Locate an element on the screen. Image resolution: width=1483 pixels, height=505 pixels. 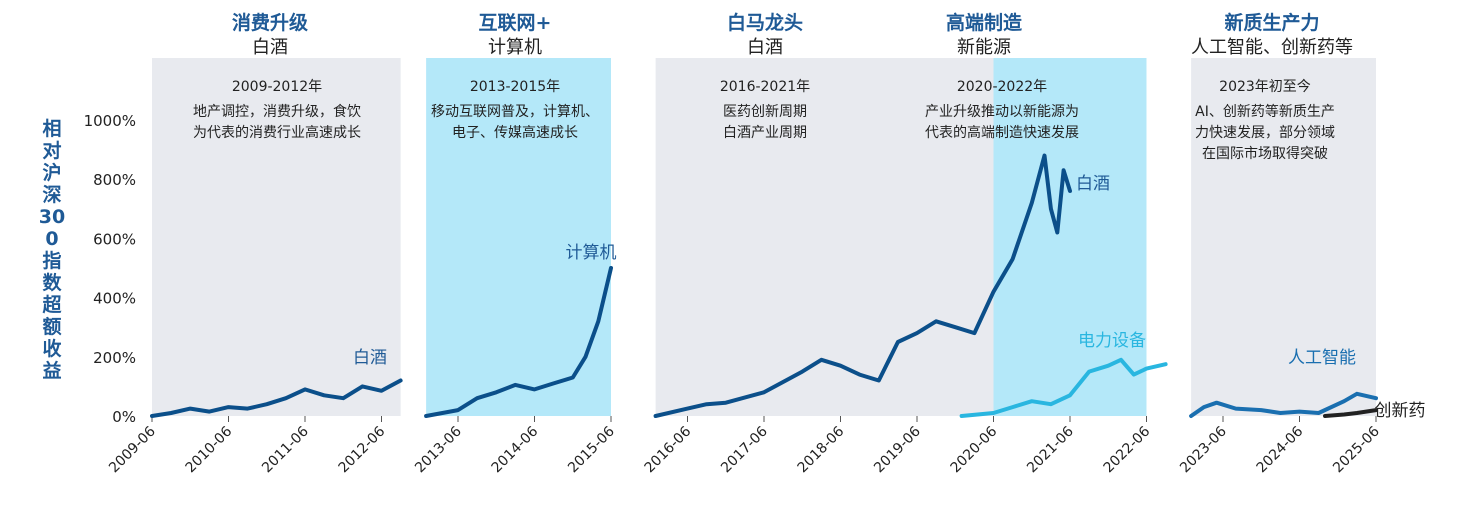
panel-description-line: 代表的高端制造快速发展 is located at coordinates (1002, 132).